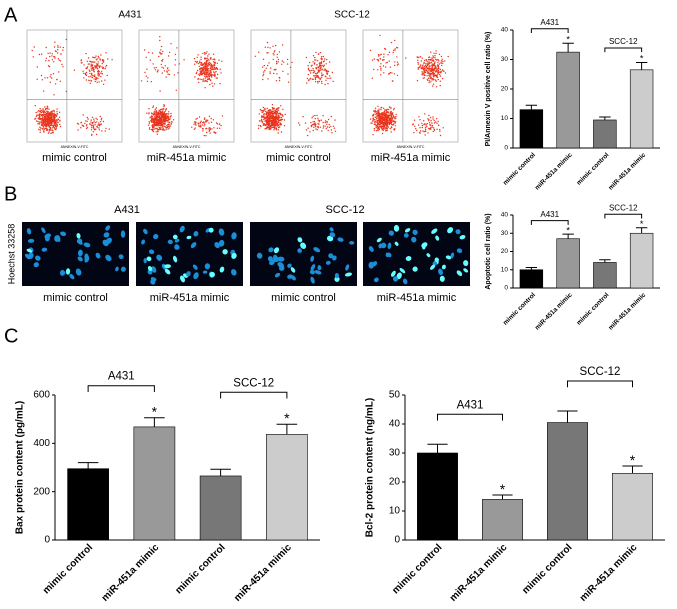 The width and height of the screenshot is (677, 609). What do you see at coordinates (554, 171) in the screenshot?
I see `x-tick-label: miR-451a mimic` at bounding box center [554, 171].